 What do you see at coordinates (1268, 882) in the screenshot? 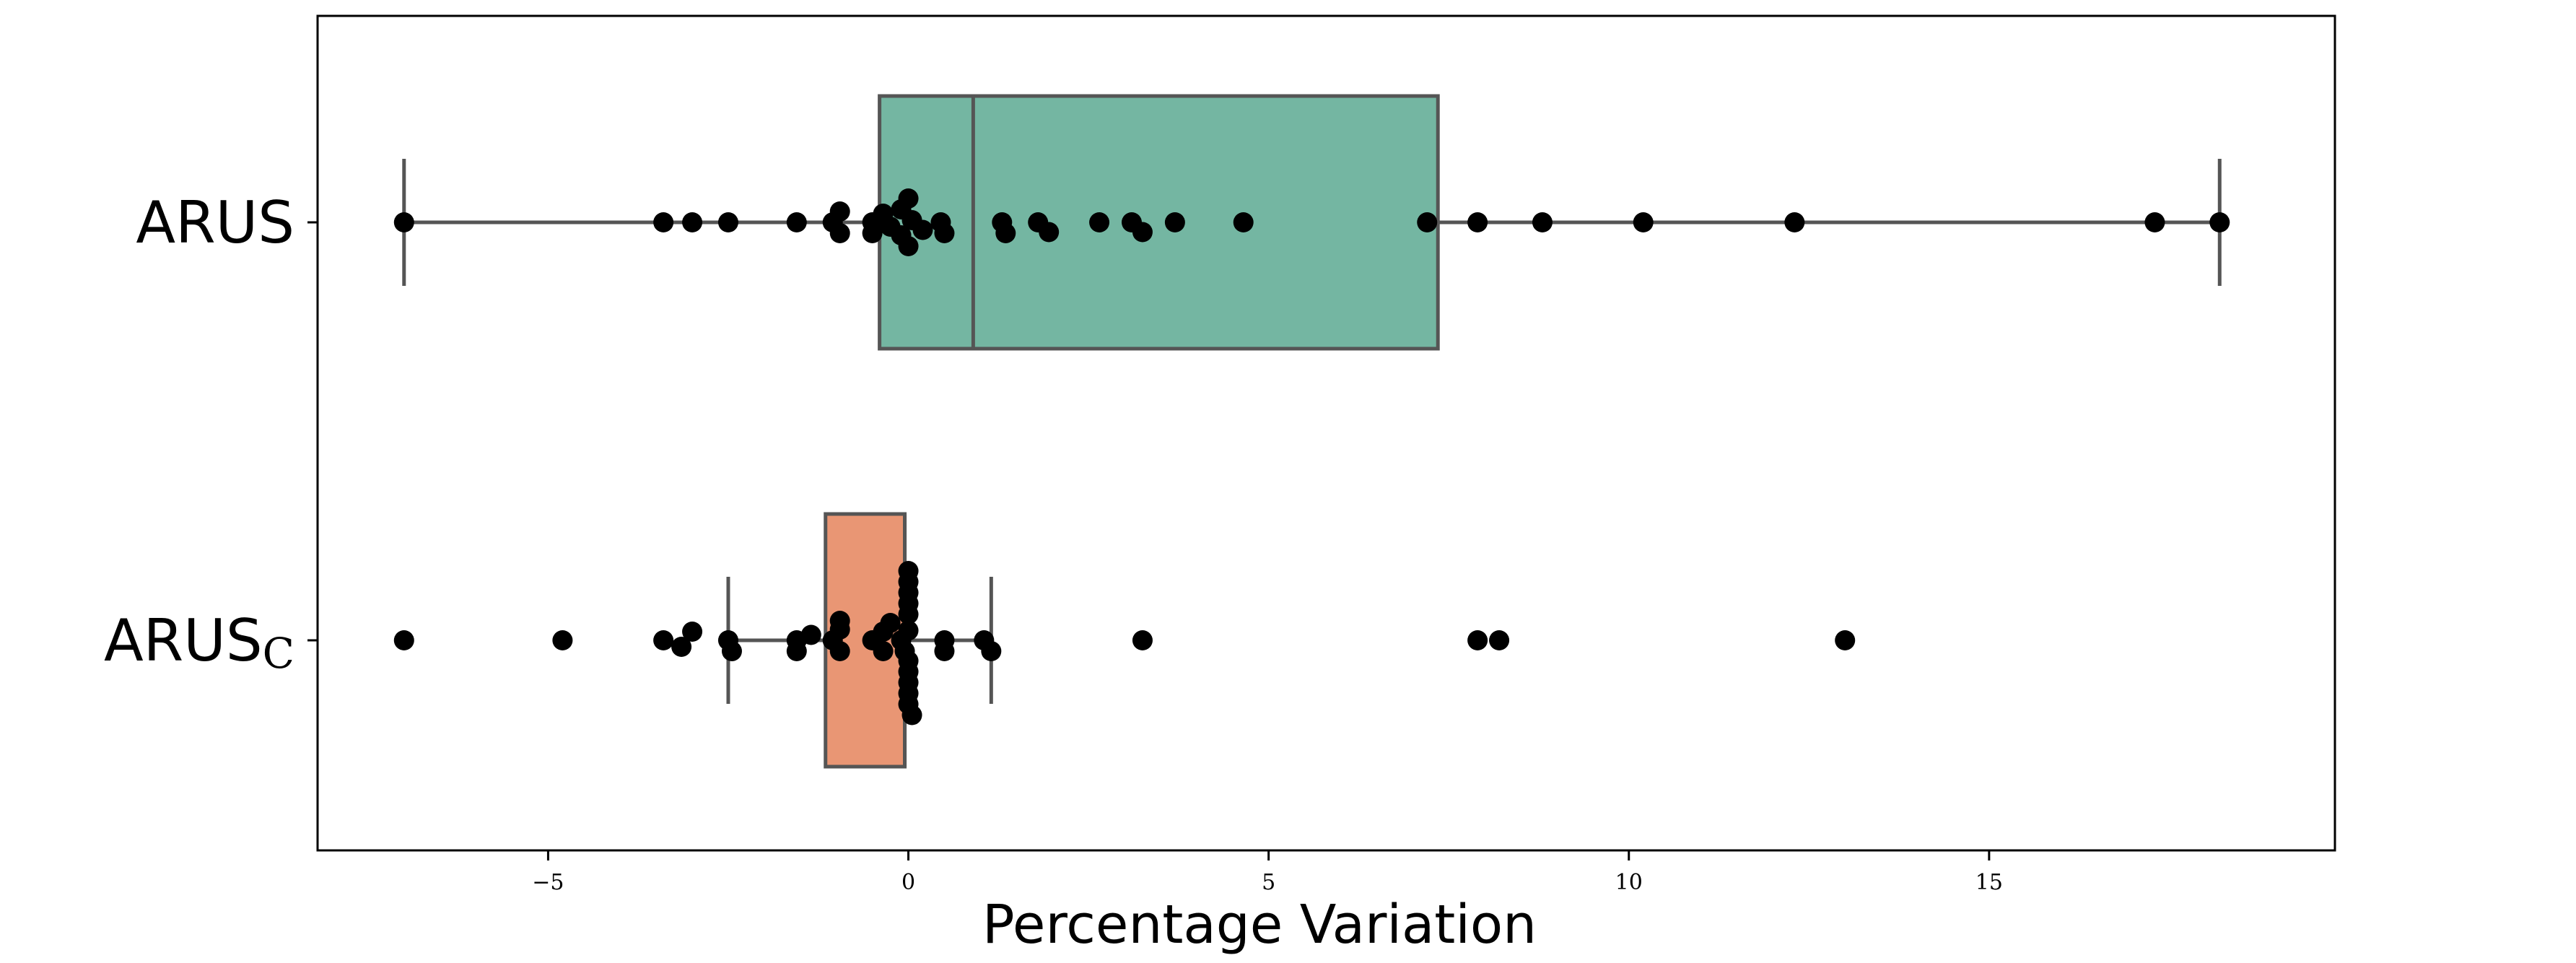
I see `x-tick-label: 5` at bounding box center [1268, 882].